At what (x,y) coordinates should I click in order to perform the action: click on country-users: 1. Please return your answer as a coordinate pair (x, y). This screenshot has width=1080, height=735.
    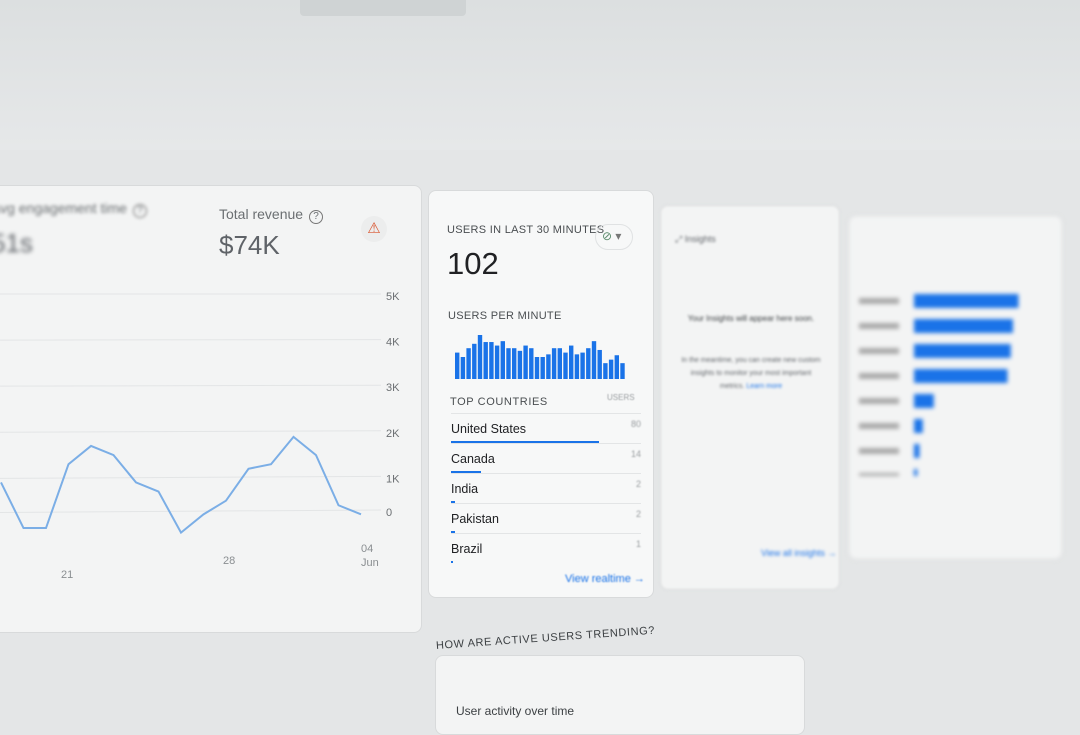
    Looking at the image, I should click on (638, 544).